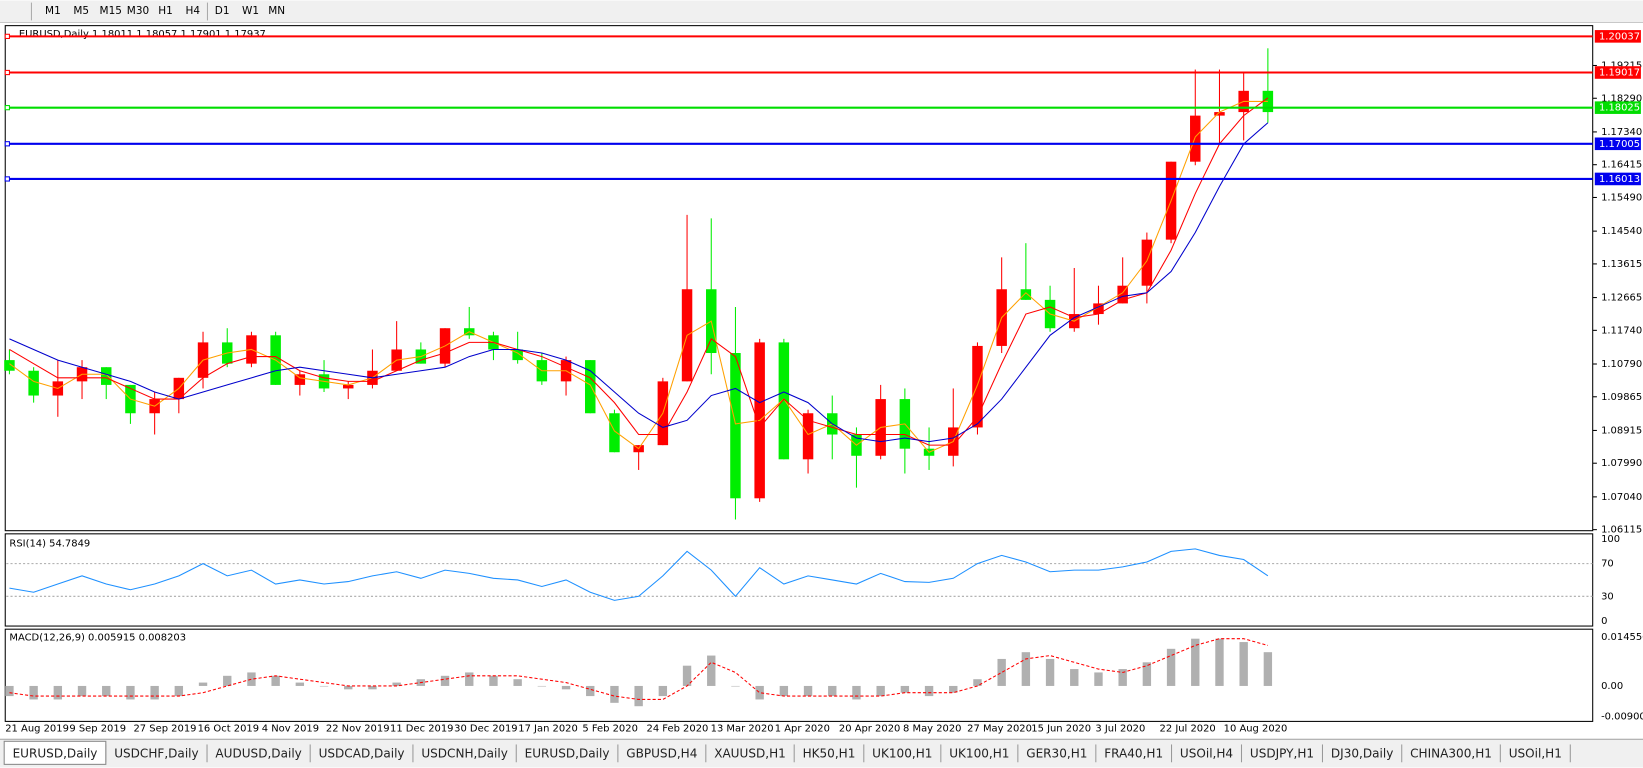 The width and height of the screenshot is (1643, 768). What do you see at coordinates (1056, 753) in the screenshot?
I see `tab: GER30,H1` at bounding box center [1056, 753].